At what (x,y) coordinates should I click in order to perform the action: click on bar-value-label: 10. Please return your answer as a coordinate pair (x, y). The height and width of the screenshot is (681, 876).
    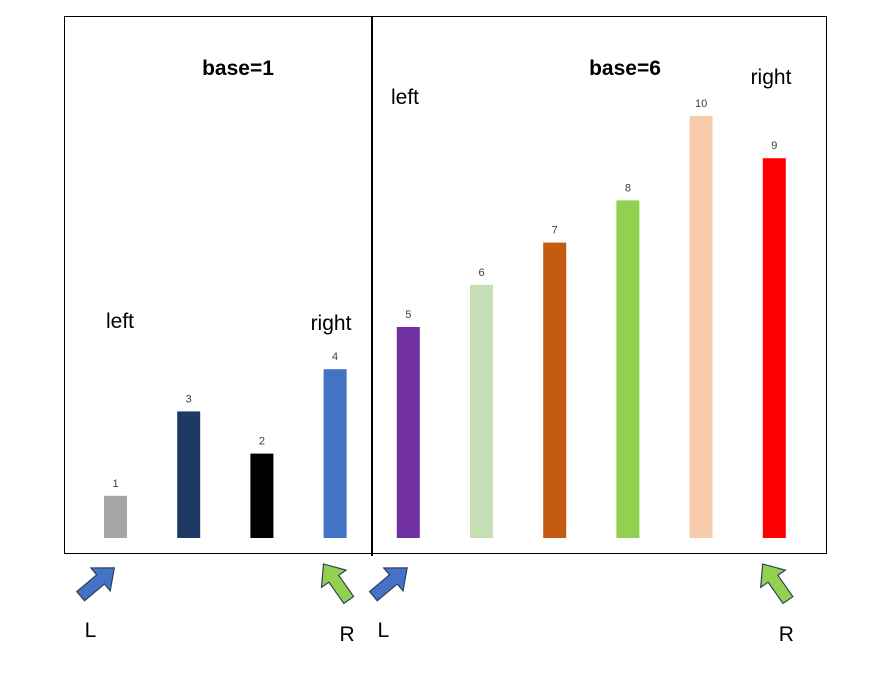
    Looking at the image, I should click on (701, 104).